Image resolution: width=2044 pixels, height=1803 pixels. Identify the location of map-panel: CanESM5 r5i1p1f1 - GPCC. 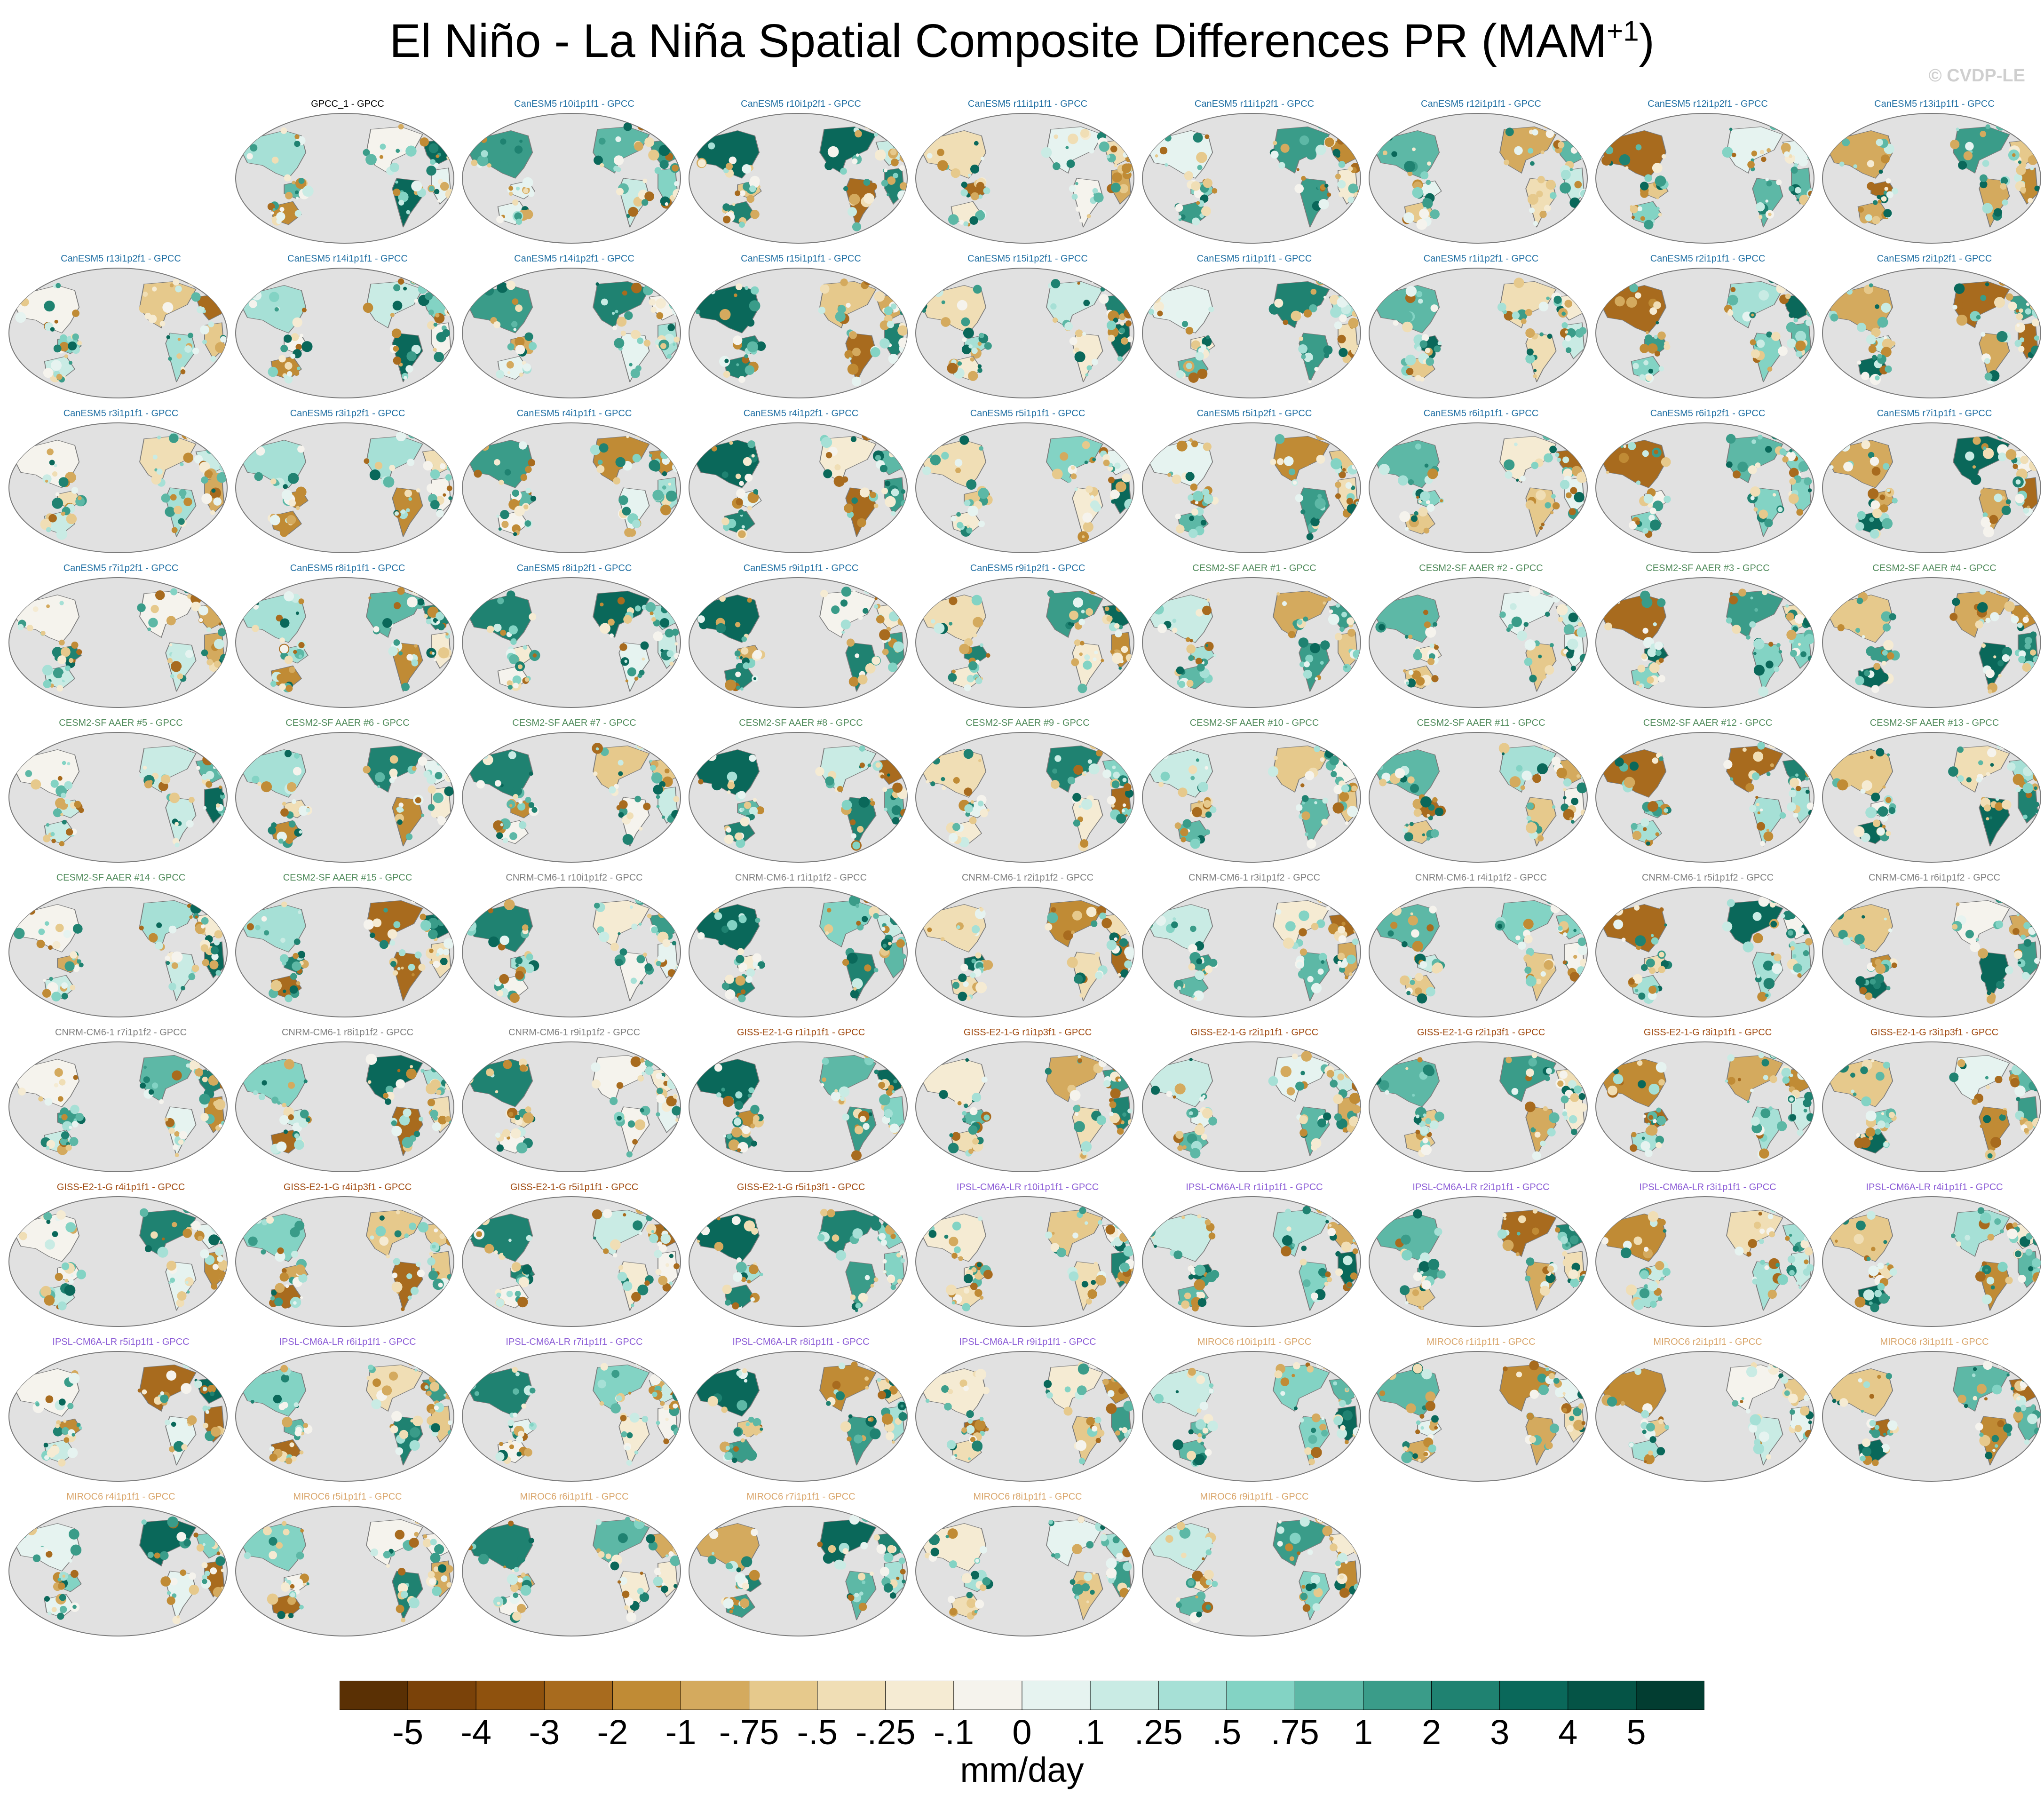
(1027, 486).